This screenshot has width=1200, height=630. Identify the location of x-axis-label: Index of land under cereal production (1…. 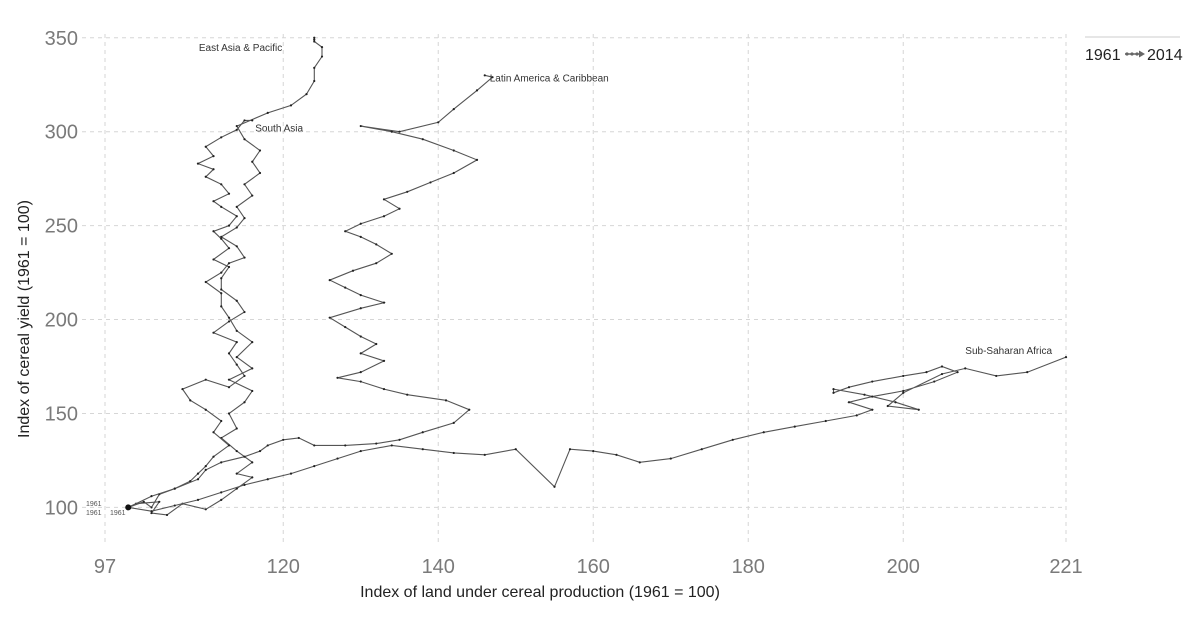
(540, 592).